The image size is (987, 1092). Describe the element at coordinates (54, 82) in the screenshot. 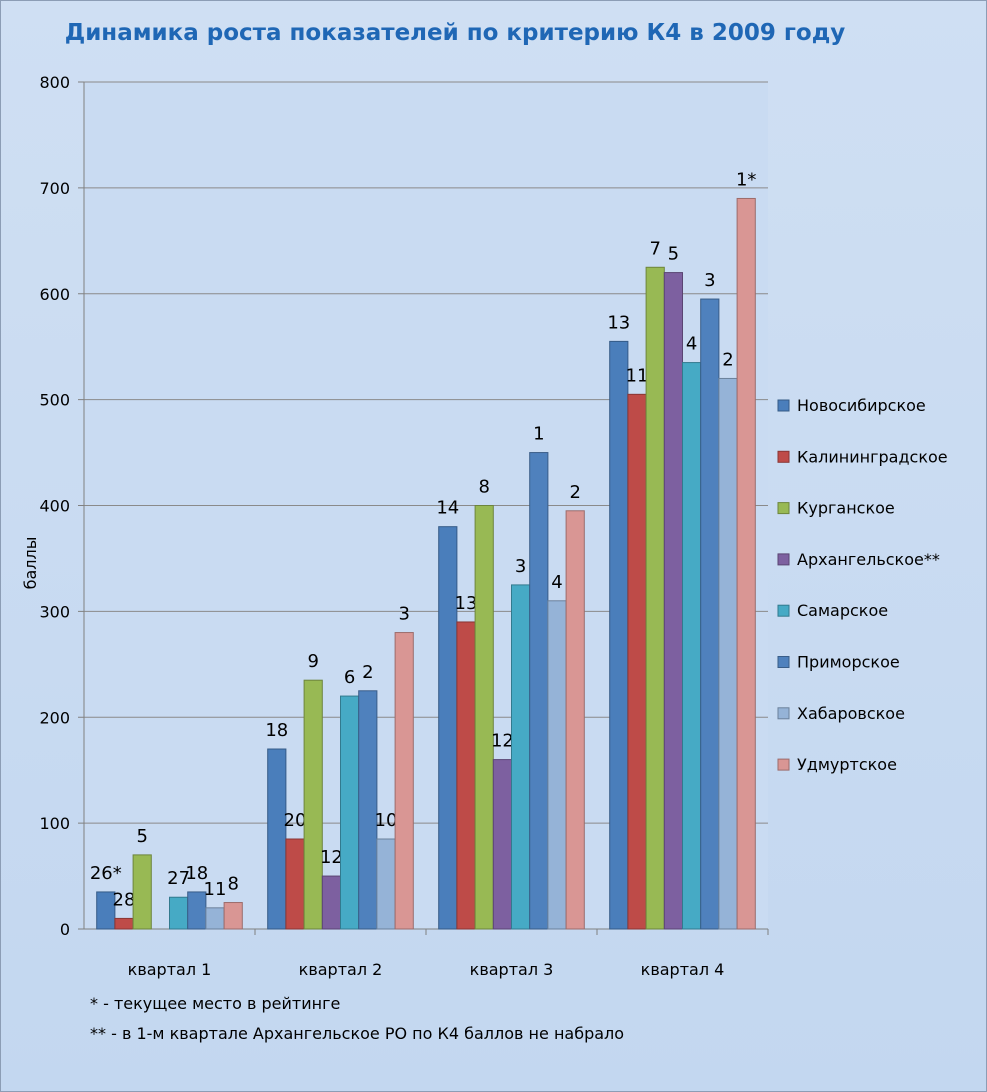

I see `y-tick-label: 800` at that location.